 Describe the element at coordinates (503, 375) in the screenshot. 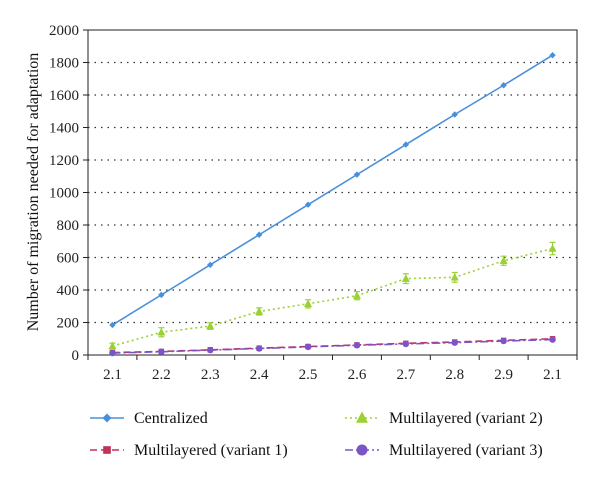

I see `x-tick-label: 2.9` at that location.